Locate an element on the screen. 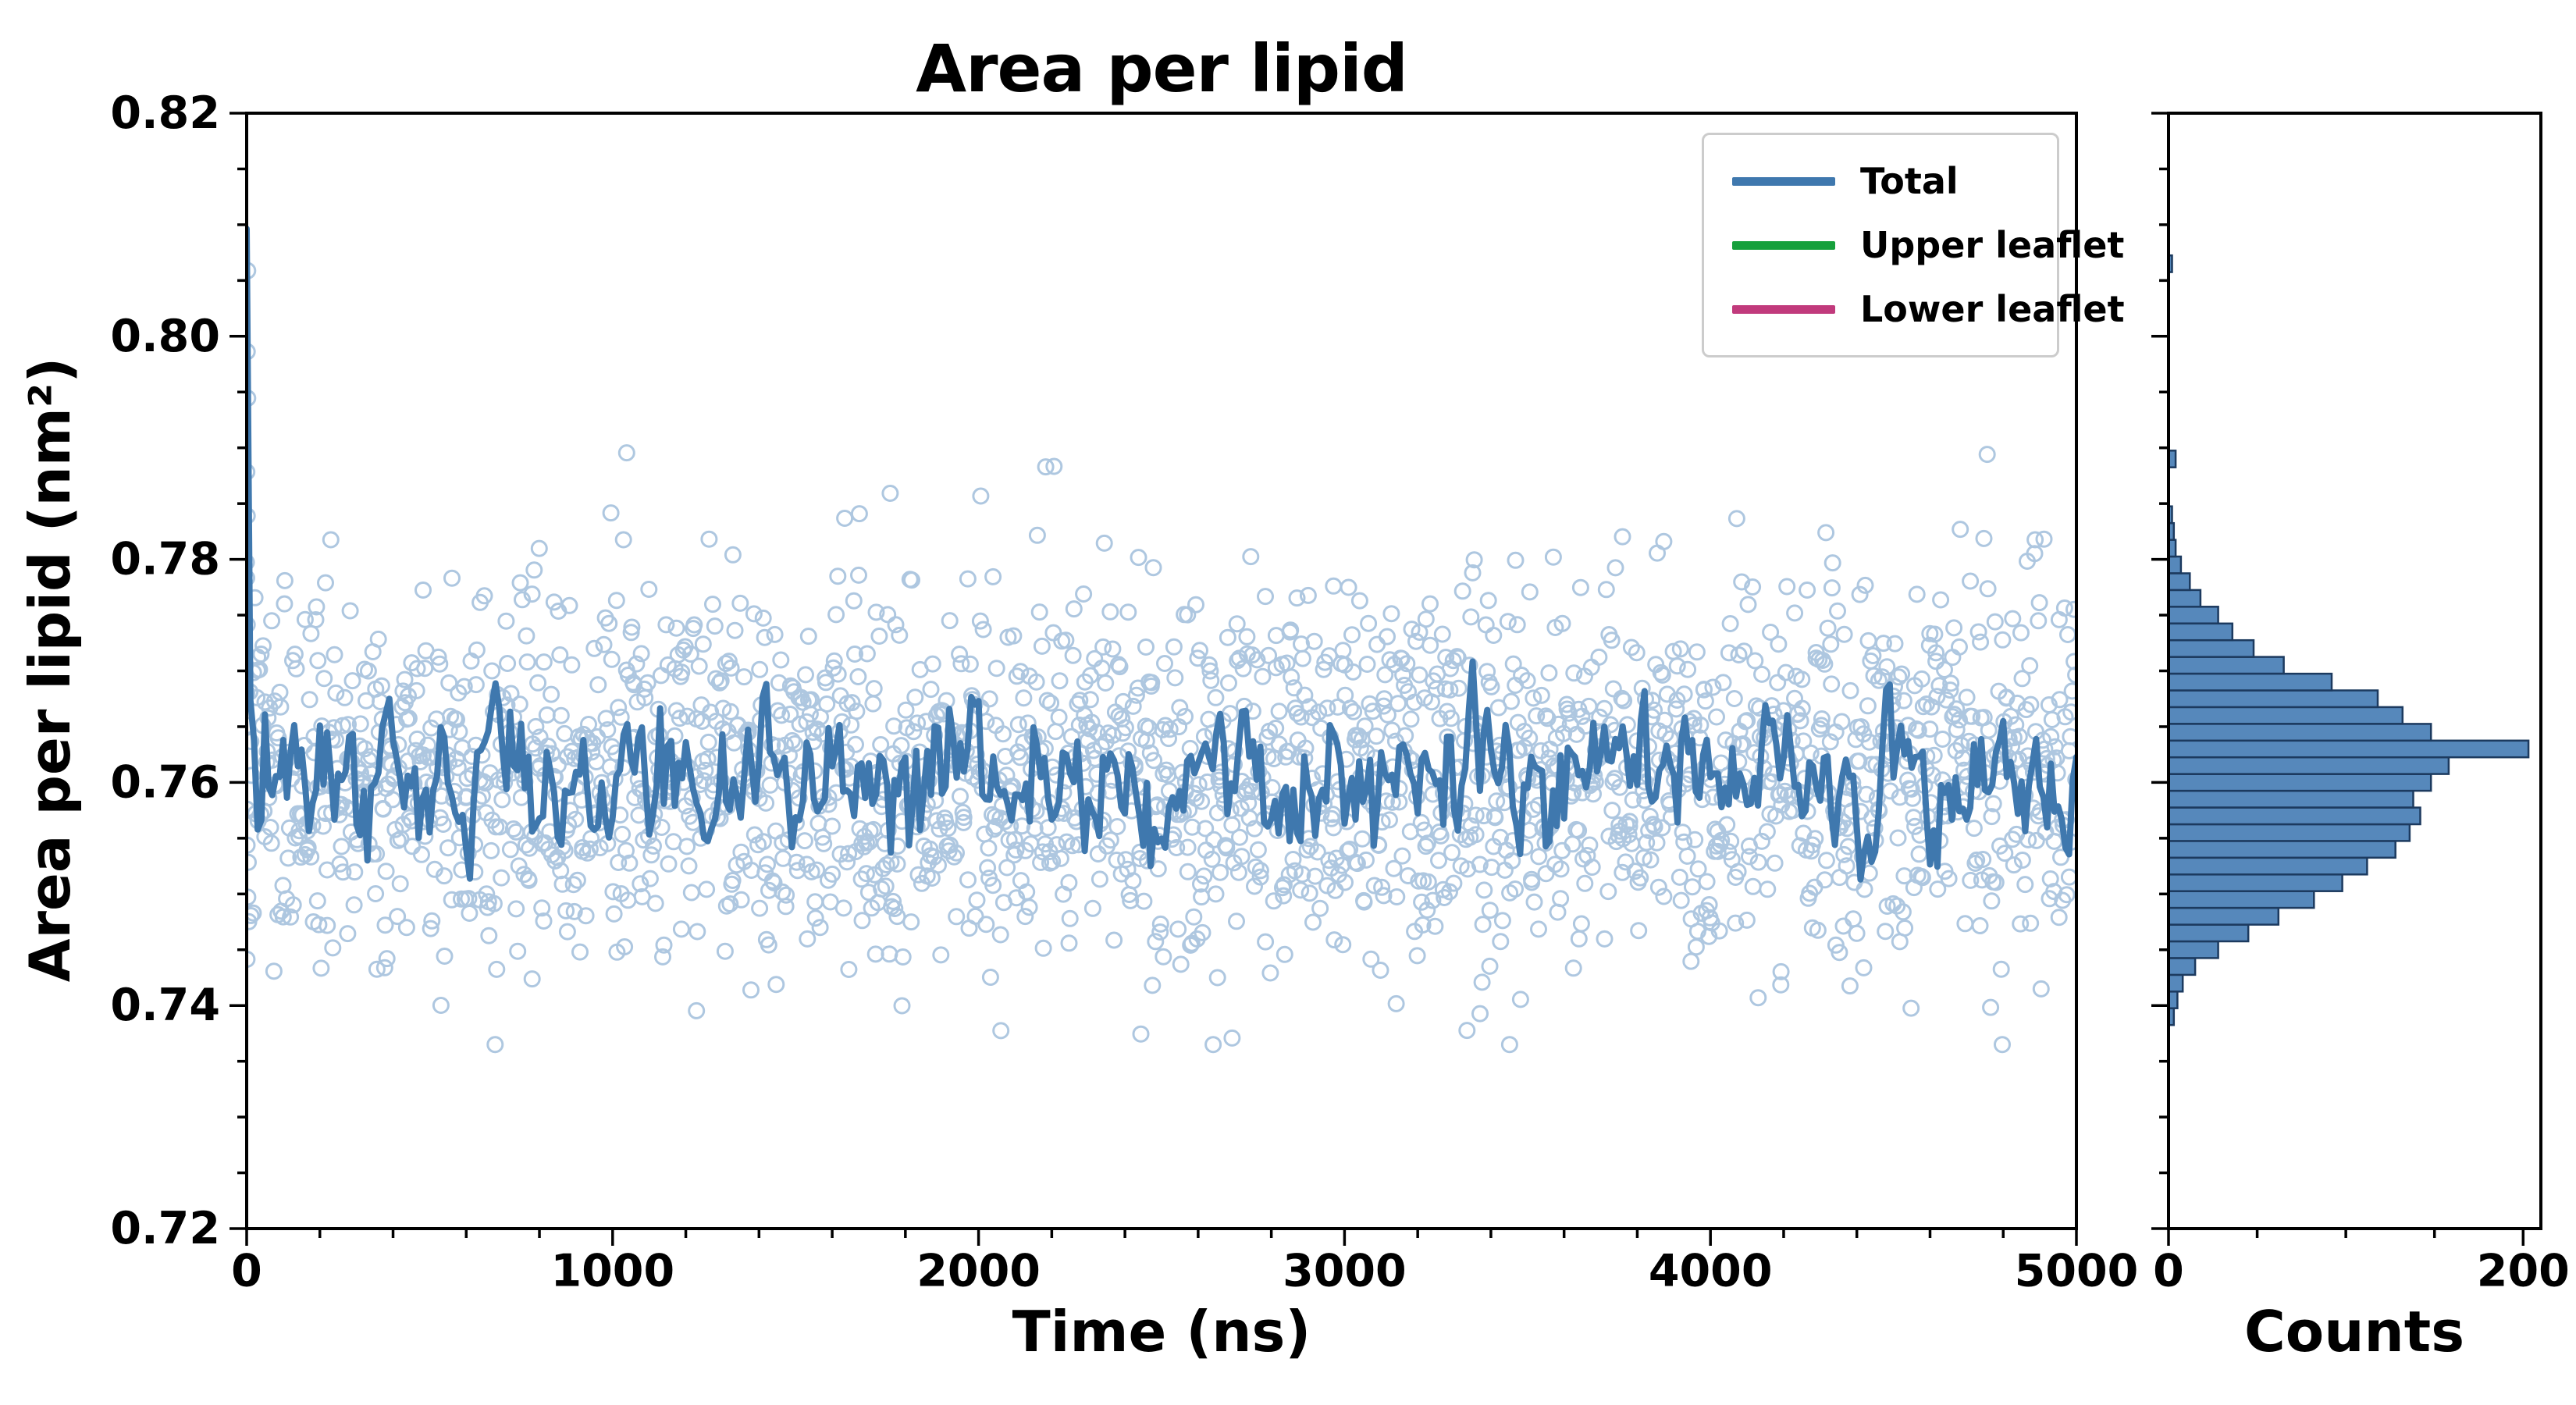  legend-item-lower-leaflet: Lower leaflet is located at coordinates (1928, 309).